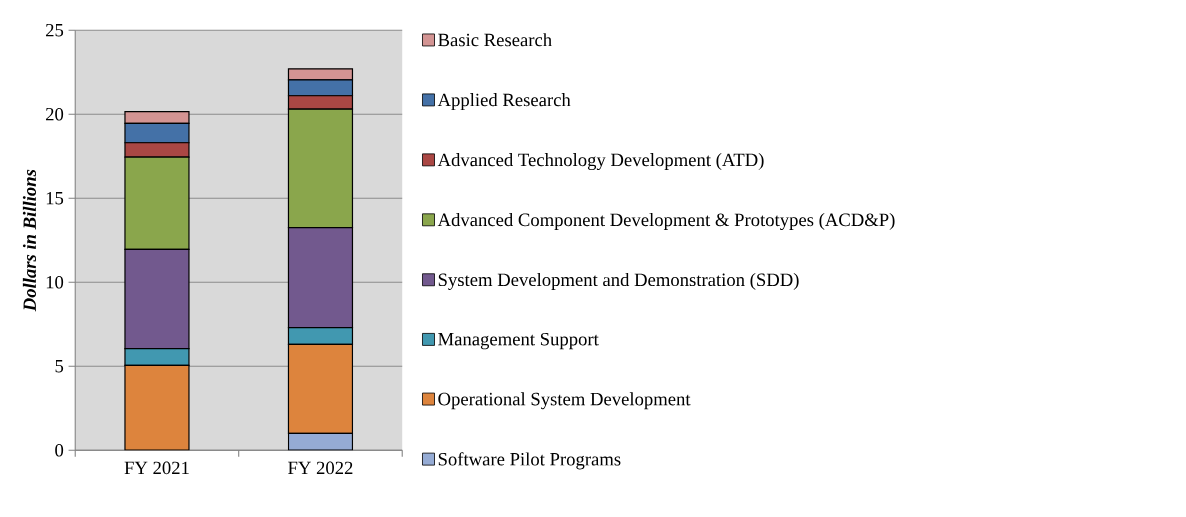 The height and width of the screenshot is (517, 1186). I want to click on x-tick-label: FY 2022, so click(320, 468).